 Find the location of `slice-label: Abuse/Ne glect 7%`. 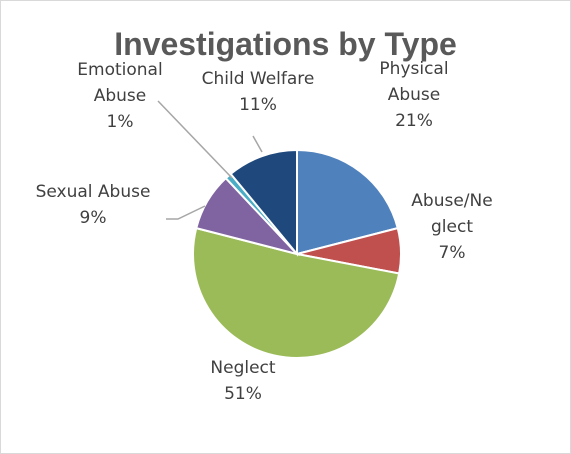

slice-label: Abuse/Ne glect 7% is located at coordinates (451, 227).